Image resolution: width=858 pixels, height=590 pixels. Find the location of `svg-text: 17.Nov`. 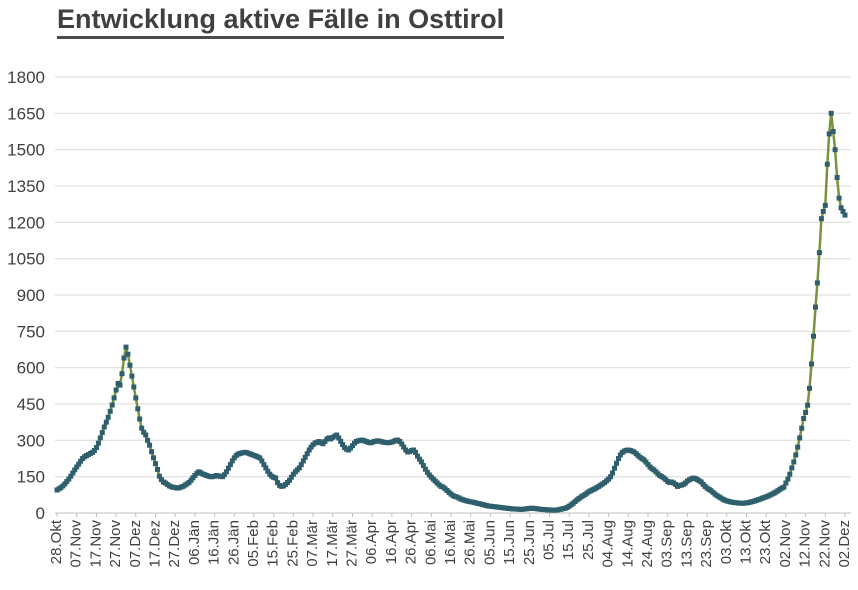

svg-text: 17.Nov is located at coordinates (95, 544).